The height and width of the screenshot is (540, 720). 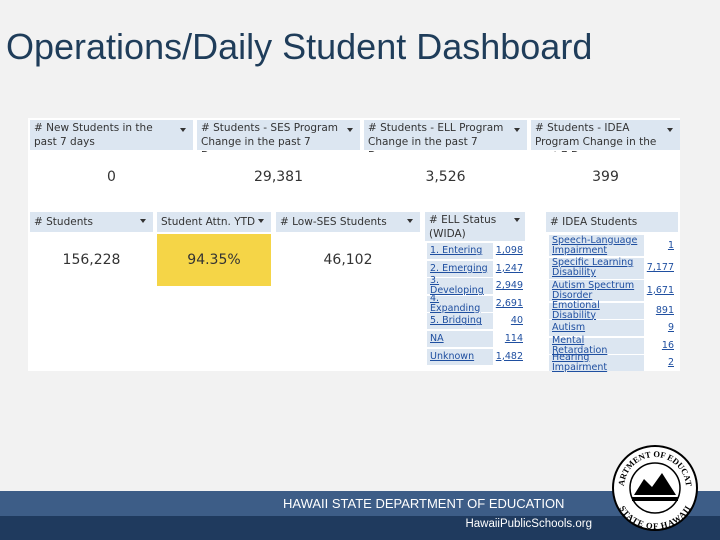 What do you see at coordinates (460, 286) in the screenshot?
I see `row-label: 3. Developing` at bounding box center [460, 286].